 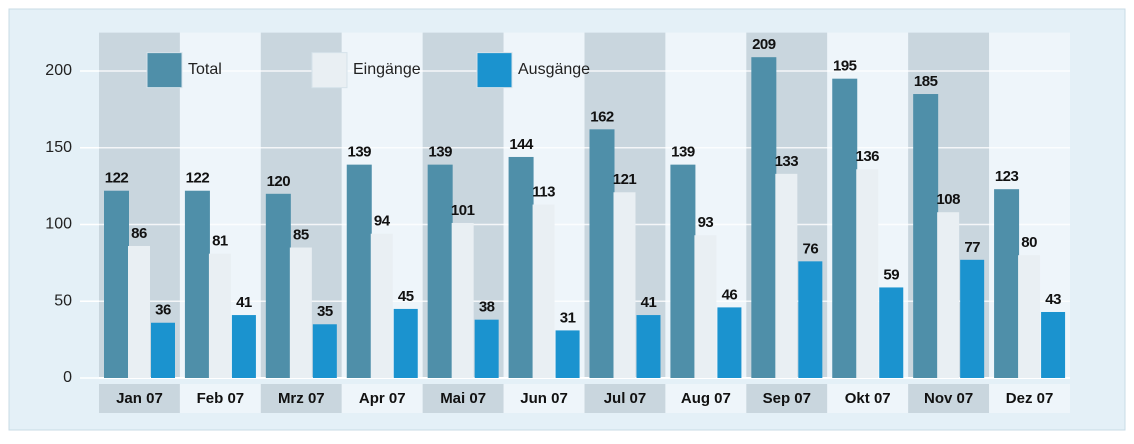 What do you see at coordinates (463, 210) in the screenshot?
I see `value-label: 101` at bounding box center [463, 210].